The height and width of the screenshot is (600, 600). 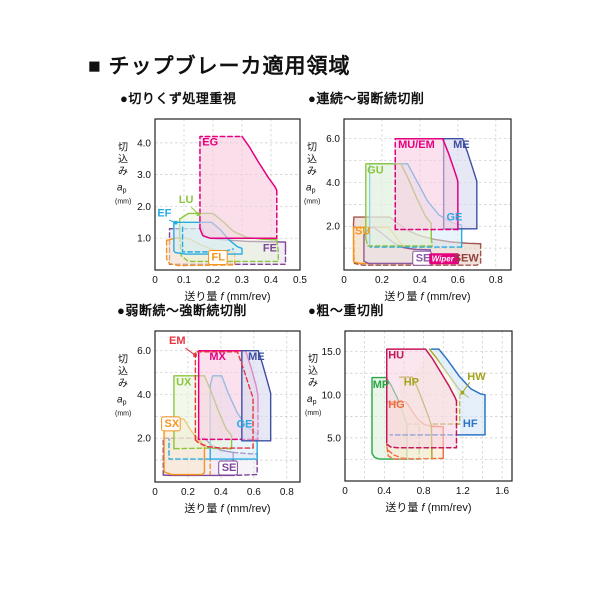 What do you see at coordinates (458, 280) in the screenshot?
I see `x-tick-label: 0.6` at bounding box center [458, 280].